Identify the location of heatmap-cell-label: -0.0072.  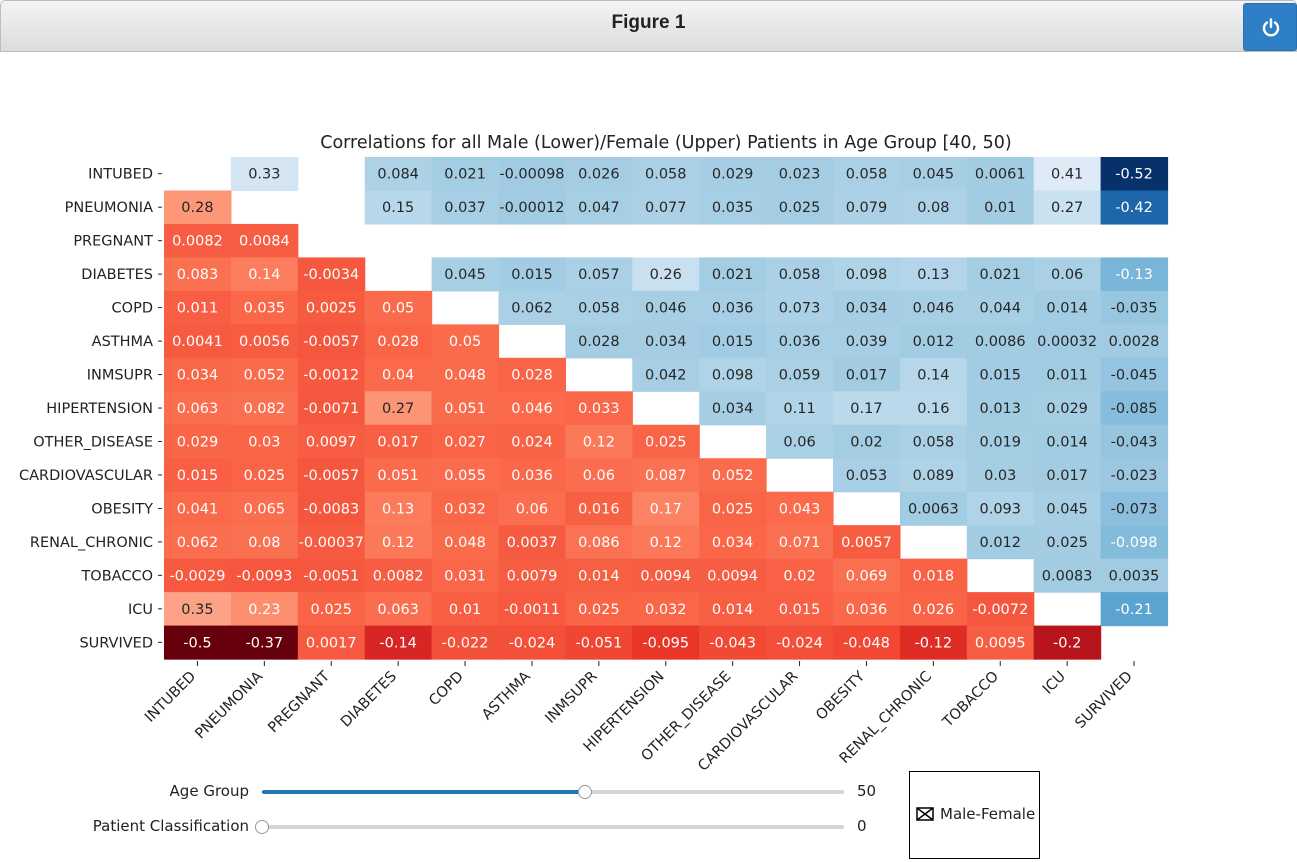
(1000, 610).